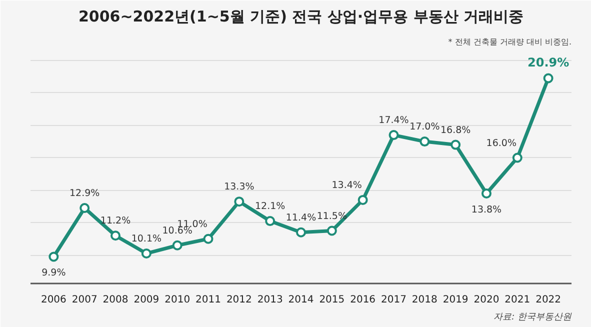 The image size is (591, 327). What do you see at coordinates (425, 127) in the screenshot?
I see `data-label: 17.0%` at bounding box center [425, 127].